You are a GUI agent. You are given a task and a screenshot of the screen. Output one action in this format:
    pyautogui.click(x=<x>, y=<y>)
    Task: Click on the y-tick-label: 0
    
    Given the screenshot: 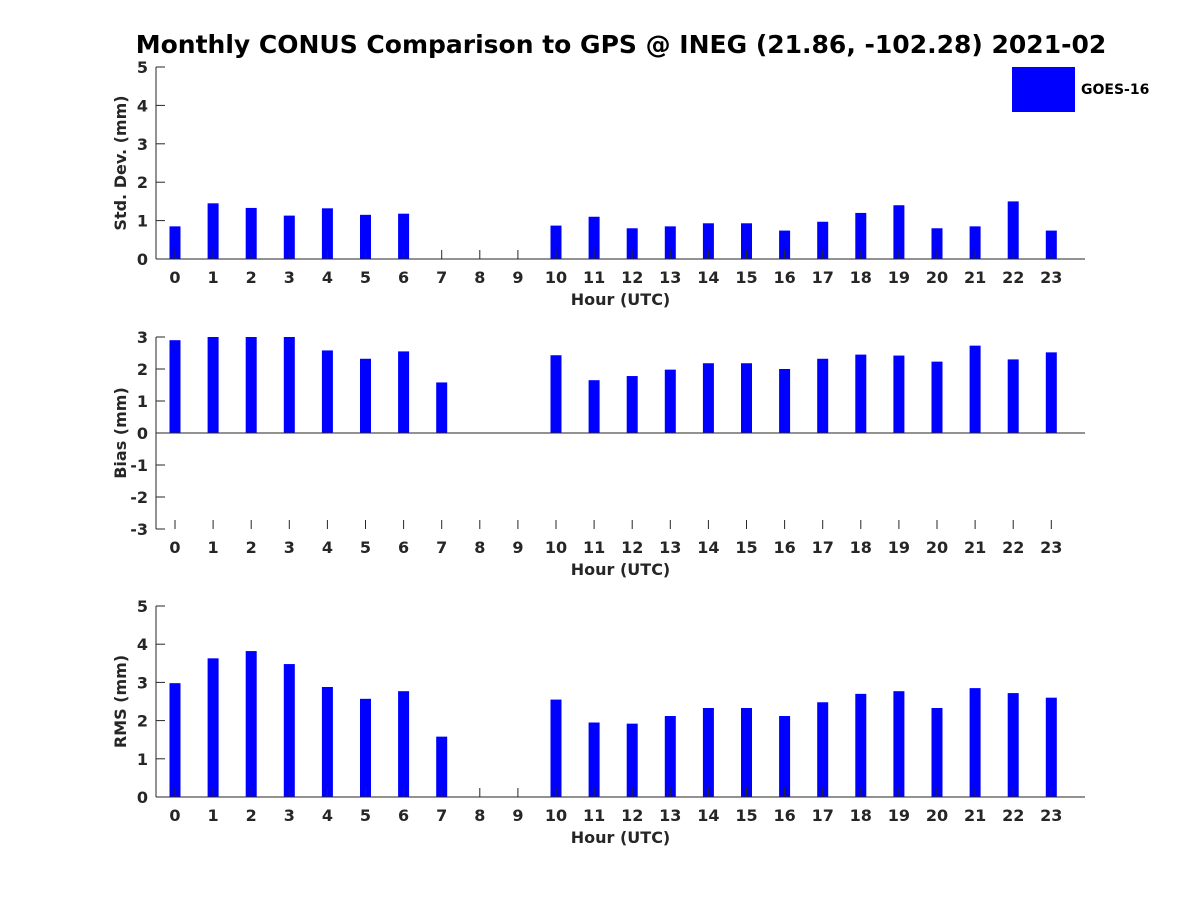 What is the action you would take?
    pyautogui.click(x=142, y=433)
    